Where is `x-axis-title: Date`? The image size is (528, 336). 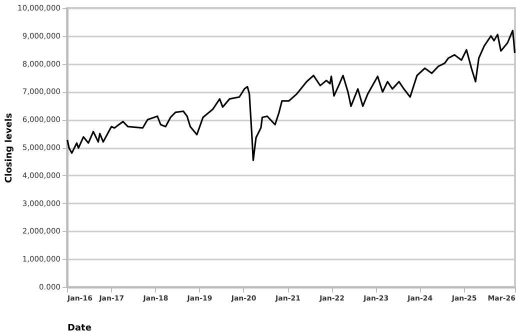 x-axis-title: Date is located at coordinates (80, 329).